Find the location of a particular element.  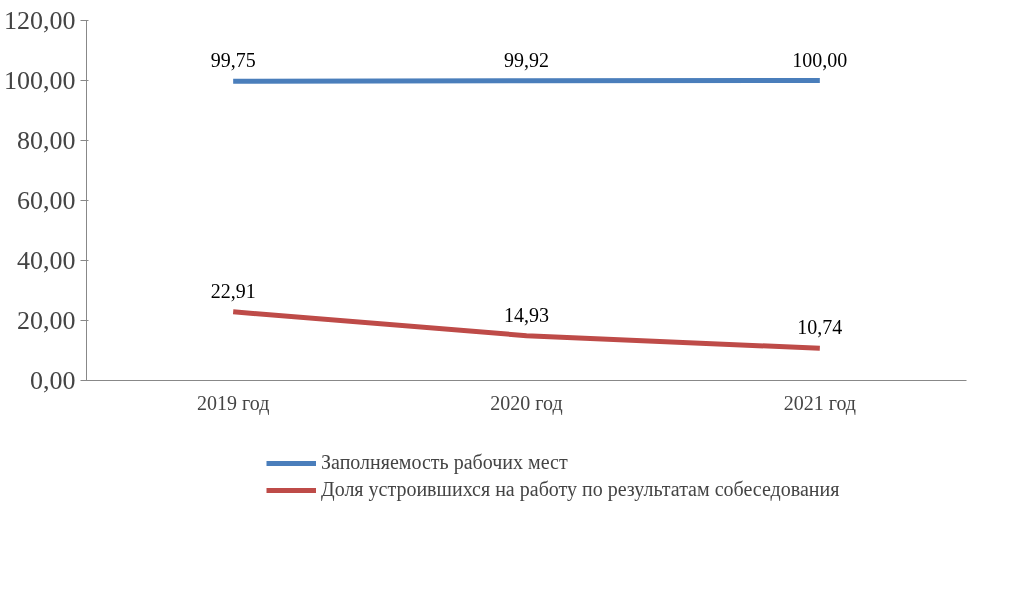

y-tick-label: 80,00 is located at coordinates (46, 140).